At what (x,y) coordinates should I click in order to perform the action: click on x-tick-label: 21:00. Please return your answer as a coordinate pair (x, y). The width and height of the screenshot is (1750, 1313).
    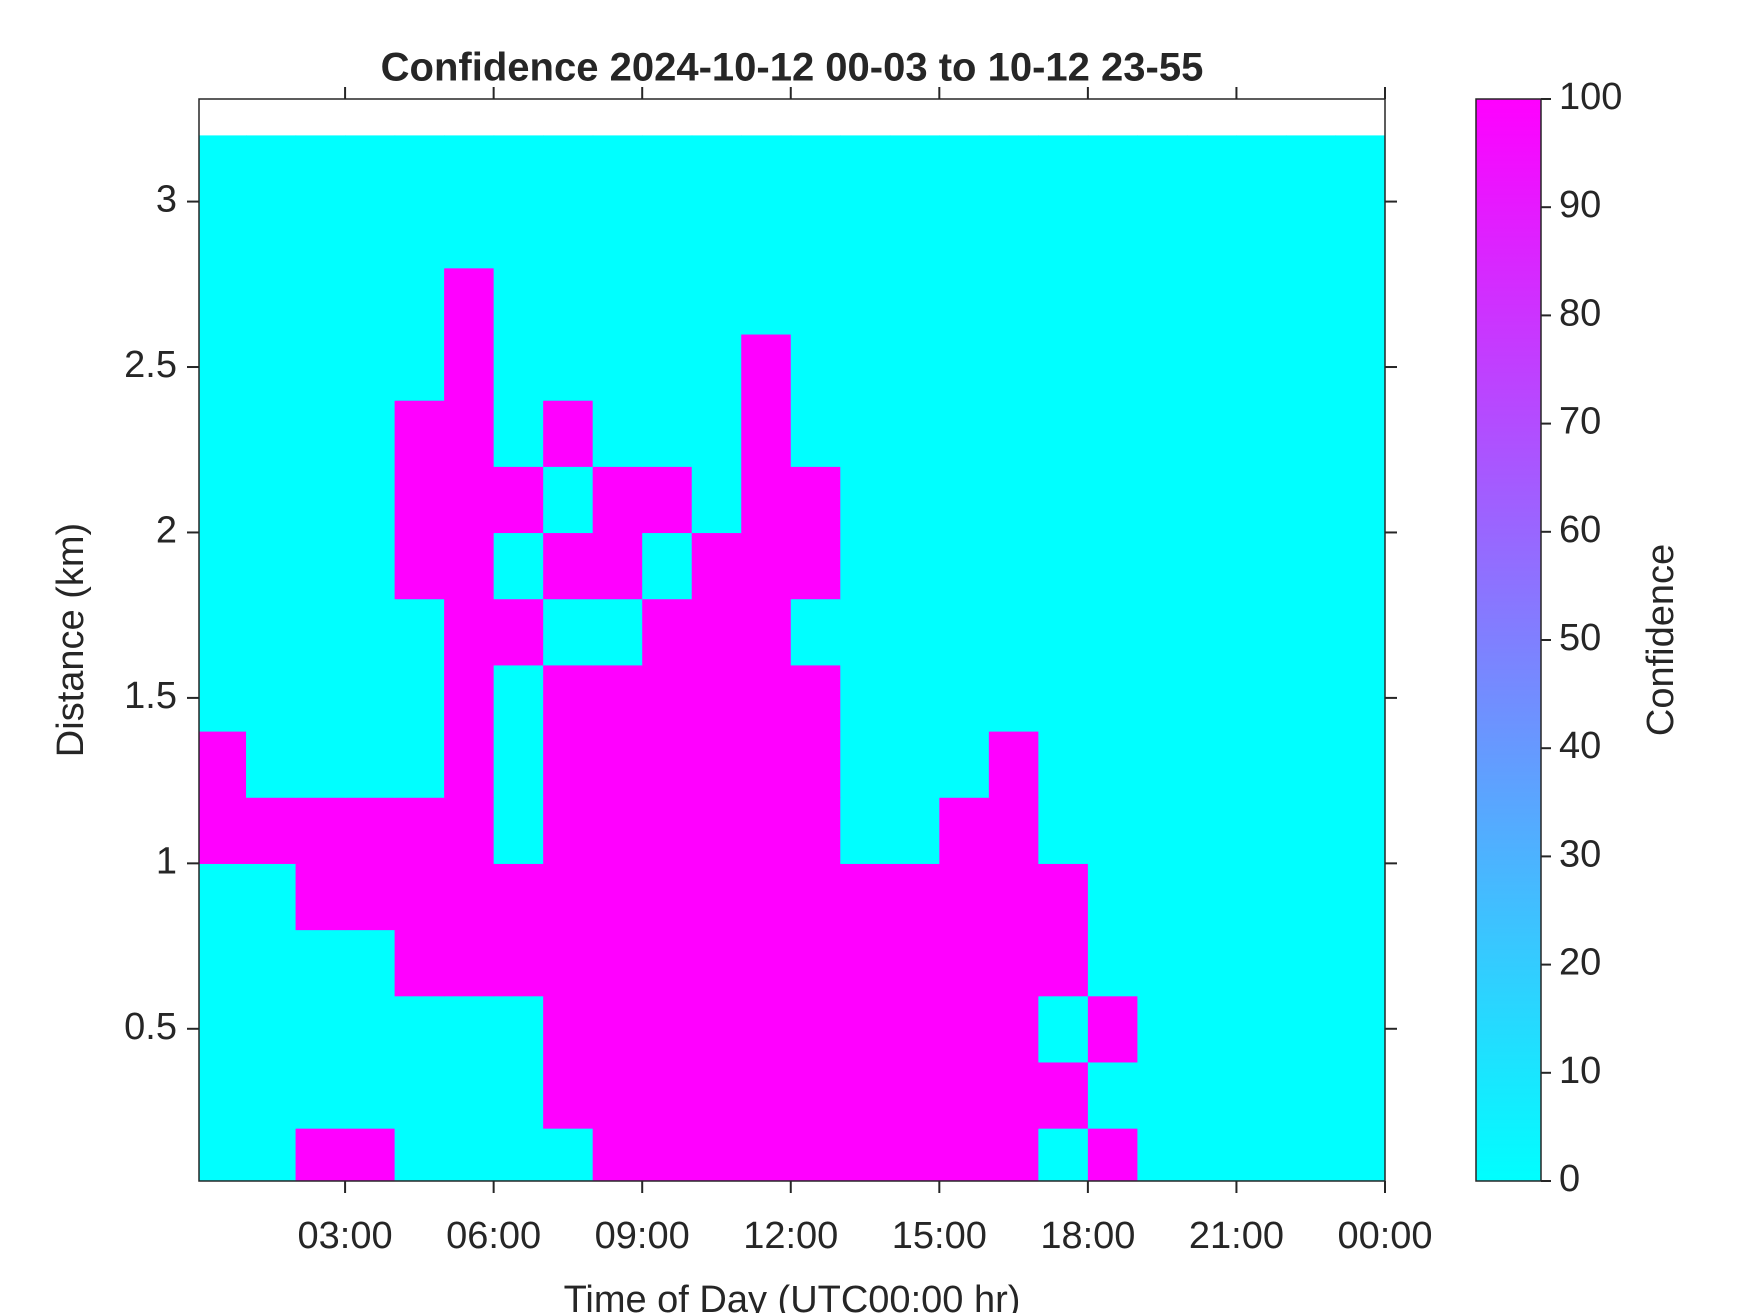
    Looking at the image, I should click on (1236, 1236).